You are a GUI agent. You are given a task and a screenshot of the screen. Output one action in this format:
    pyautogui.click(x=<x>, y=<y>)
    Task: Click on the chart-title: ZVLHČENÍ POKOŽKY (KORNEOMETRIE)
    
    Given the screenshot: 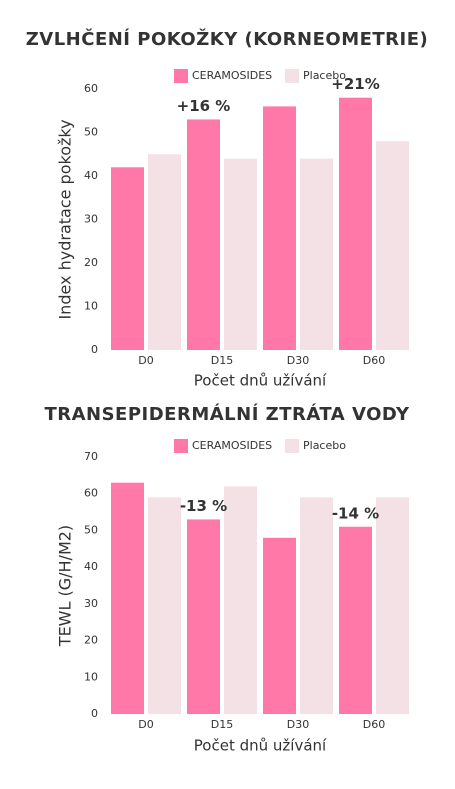 What is the action you would take?
    pyautogui.click(x=227, y=39)
    